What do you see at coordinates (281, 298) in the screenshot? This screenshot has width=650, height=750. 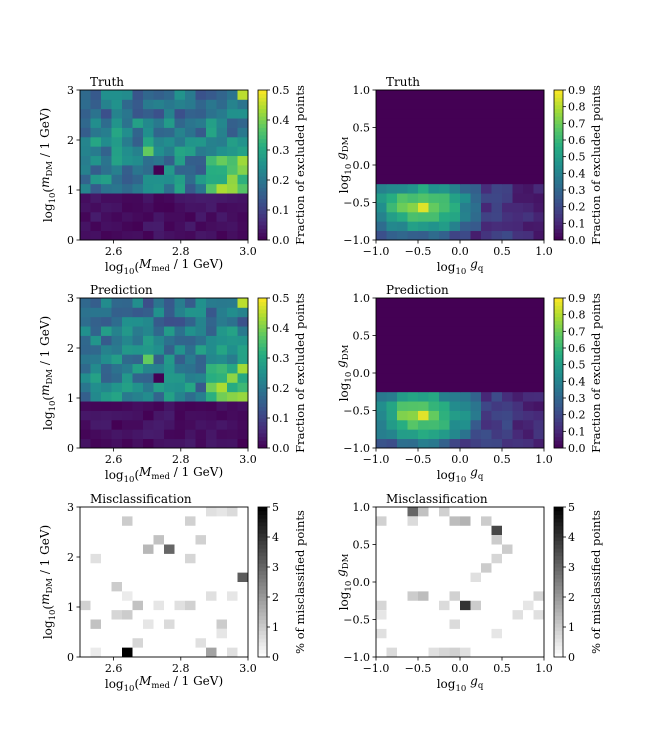 I see `colorbar-tick-label: 0.5` at bounding box center [281, 298].